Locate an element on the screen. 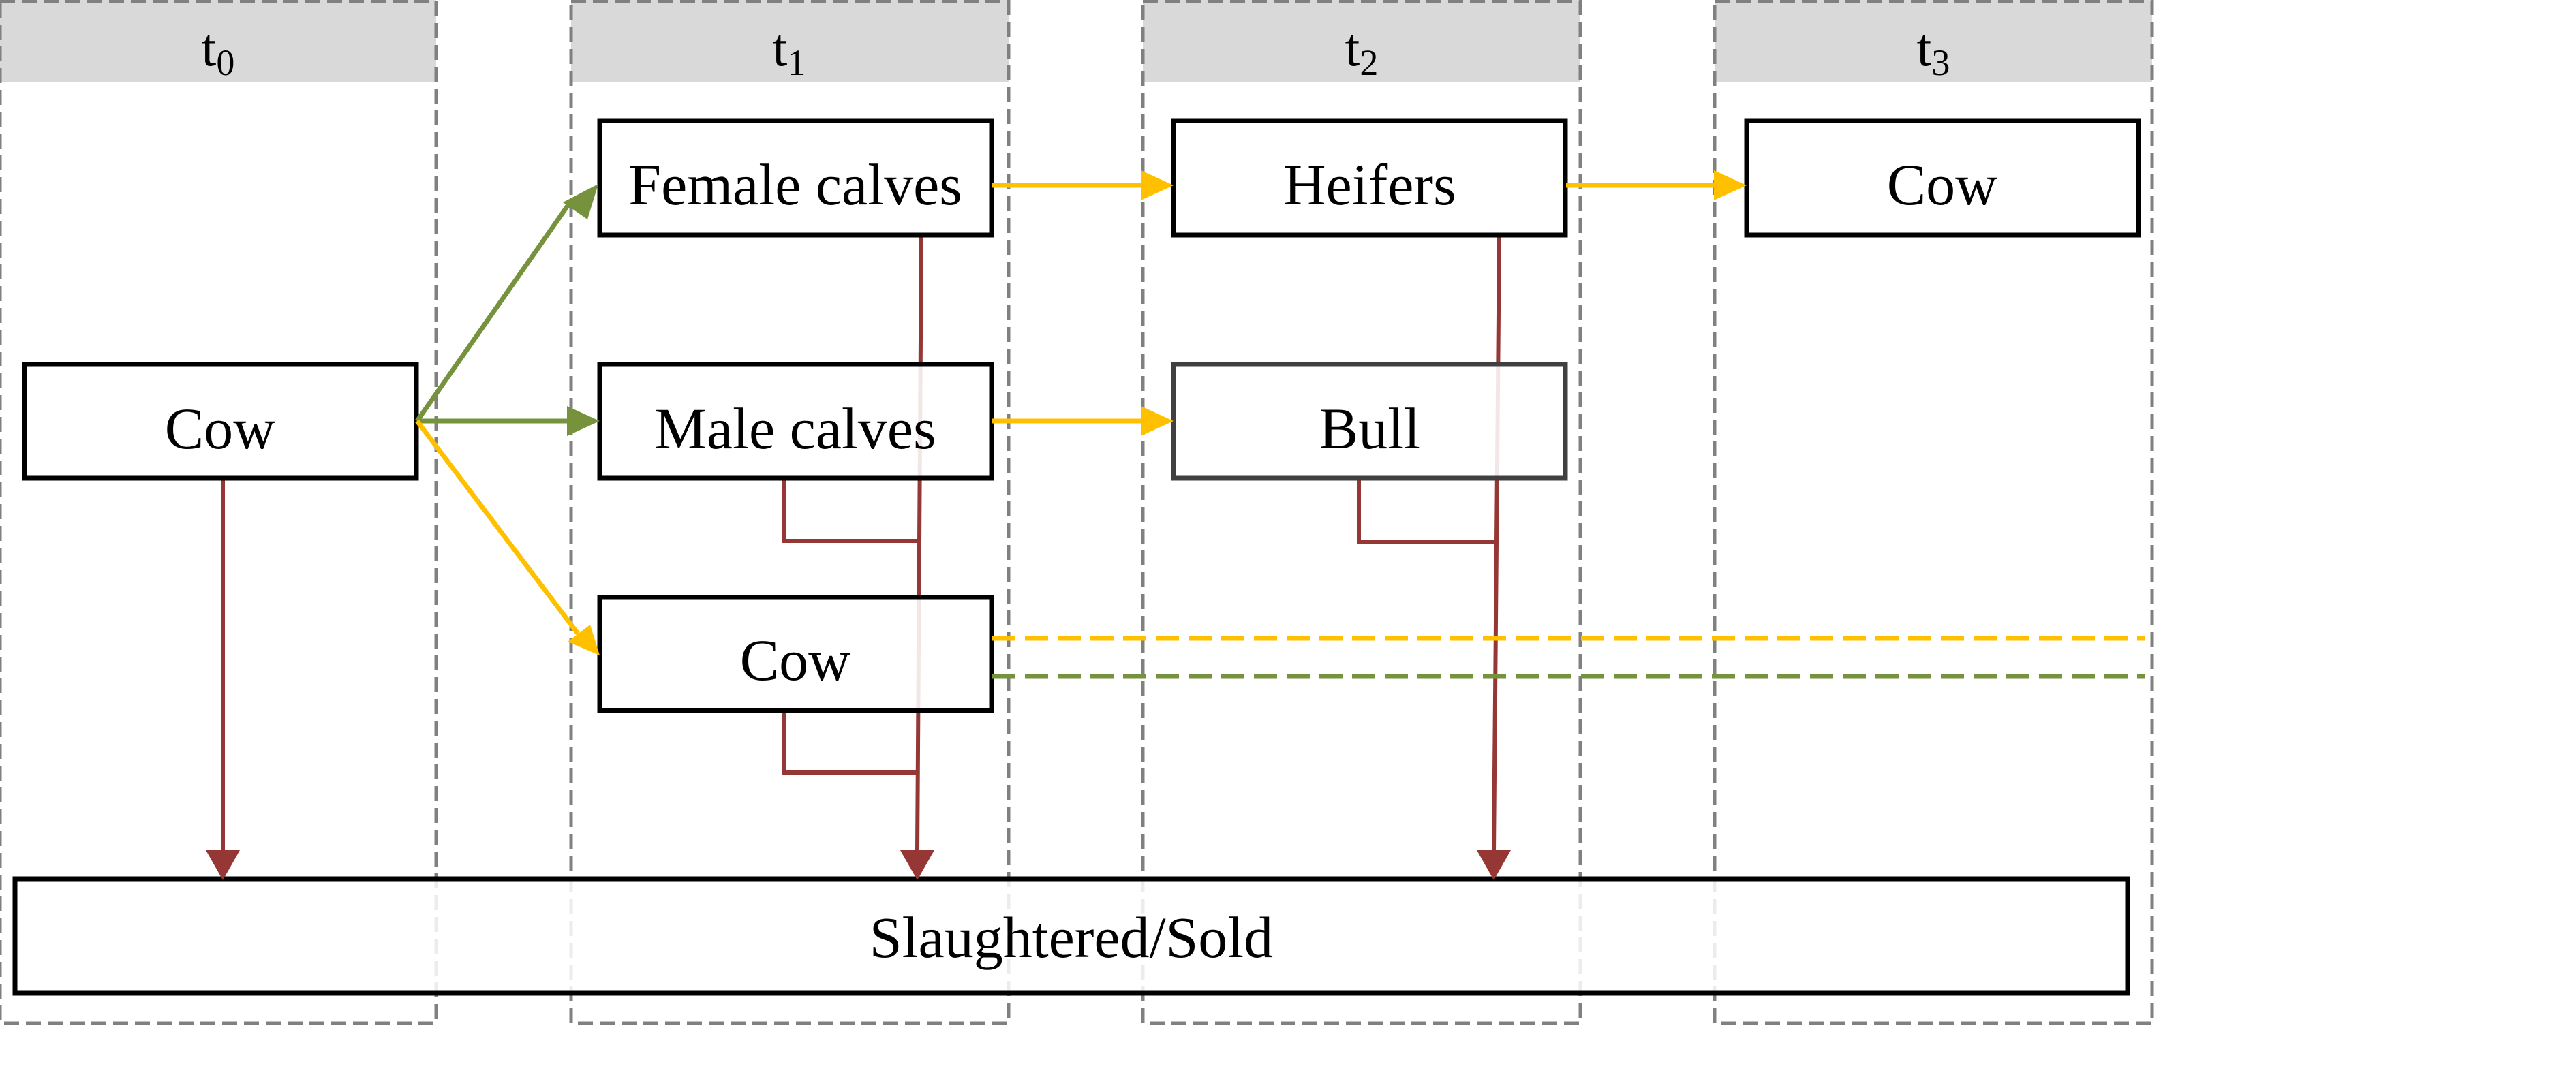  flow-bull-join is located at coordinates (1427, 511).